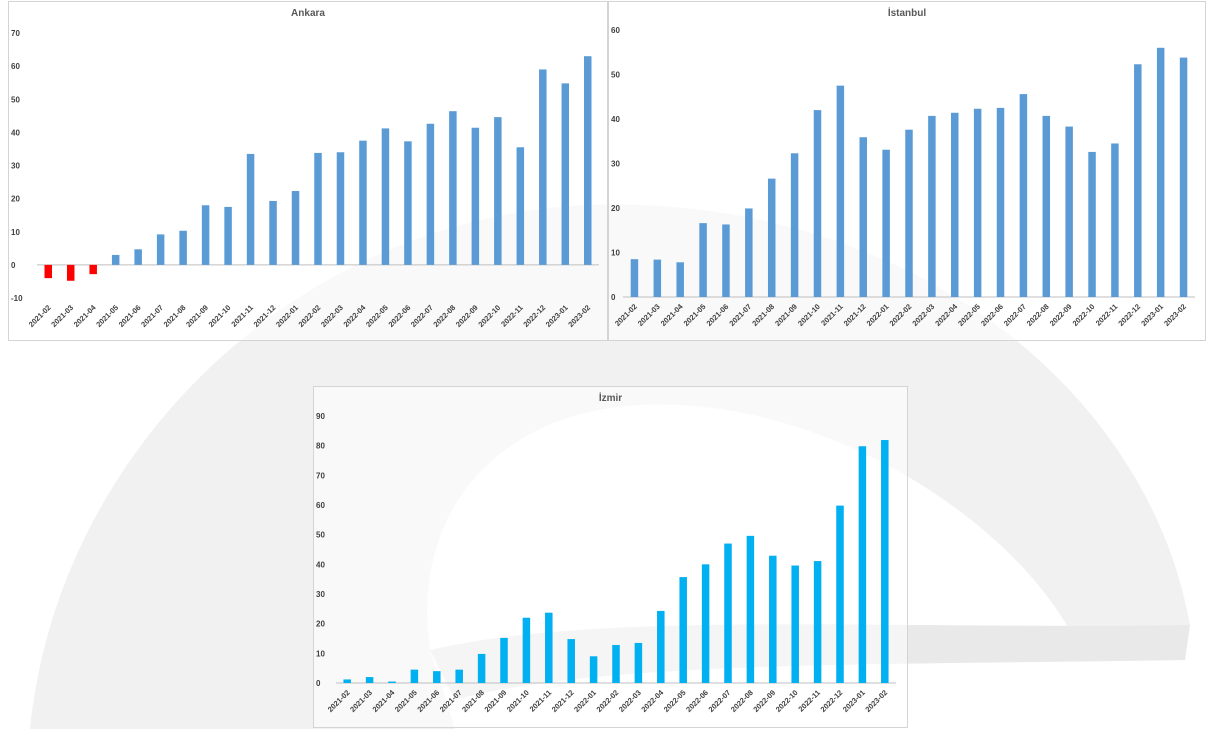 The height and width of the screenshot is (729, 1206). Describe the element at coordinates (615, 30) in the screenshot. I see `y-tick-label: 60` at that location.